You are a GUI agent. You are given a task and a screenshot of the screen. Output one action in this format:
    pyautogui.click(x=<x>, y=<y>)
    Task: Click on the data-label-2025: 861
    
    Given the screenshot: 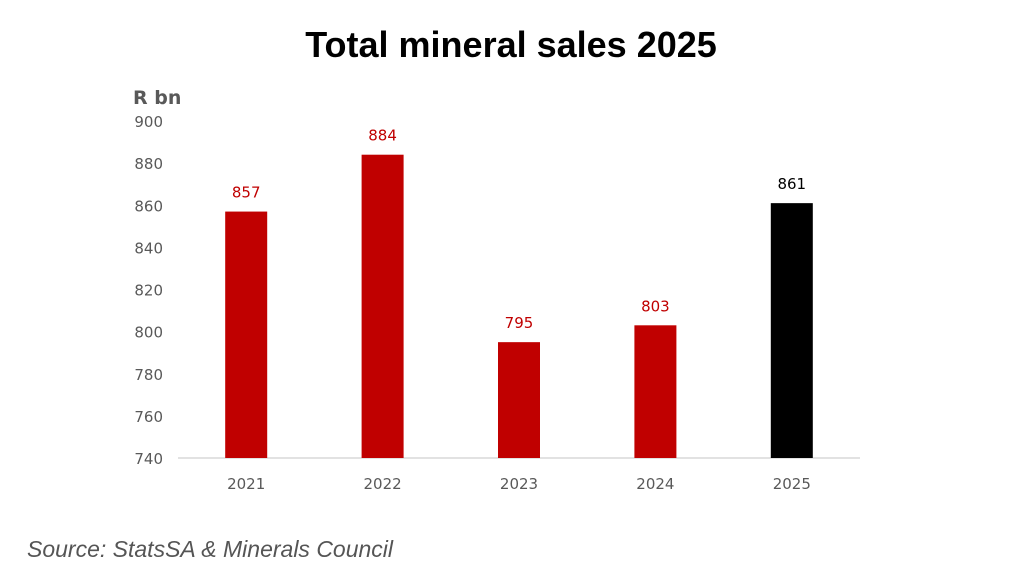 What is the action you would take?
    pyautogui.click(x=791, y=184)
    